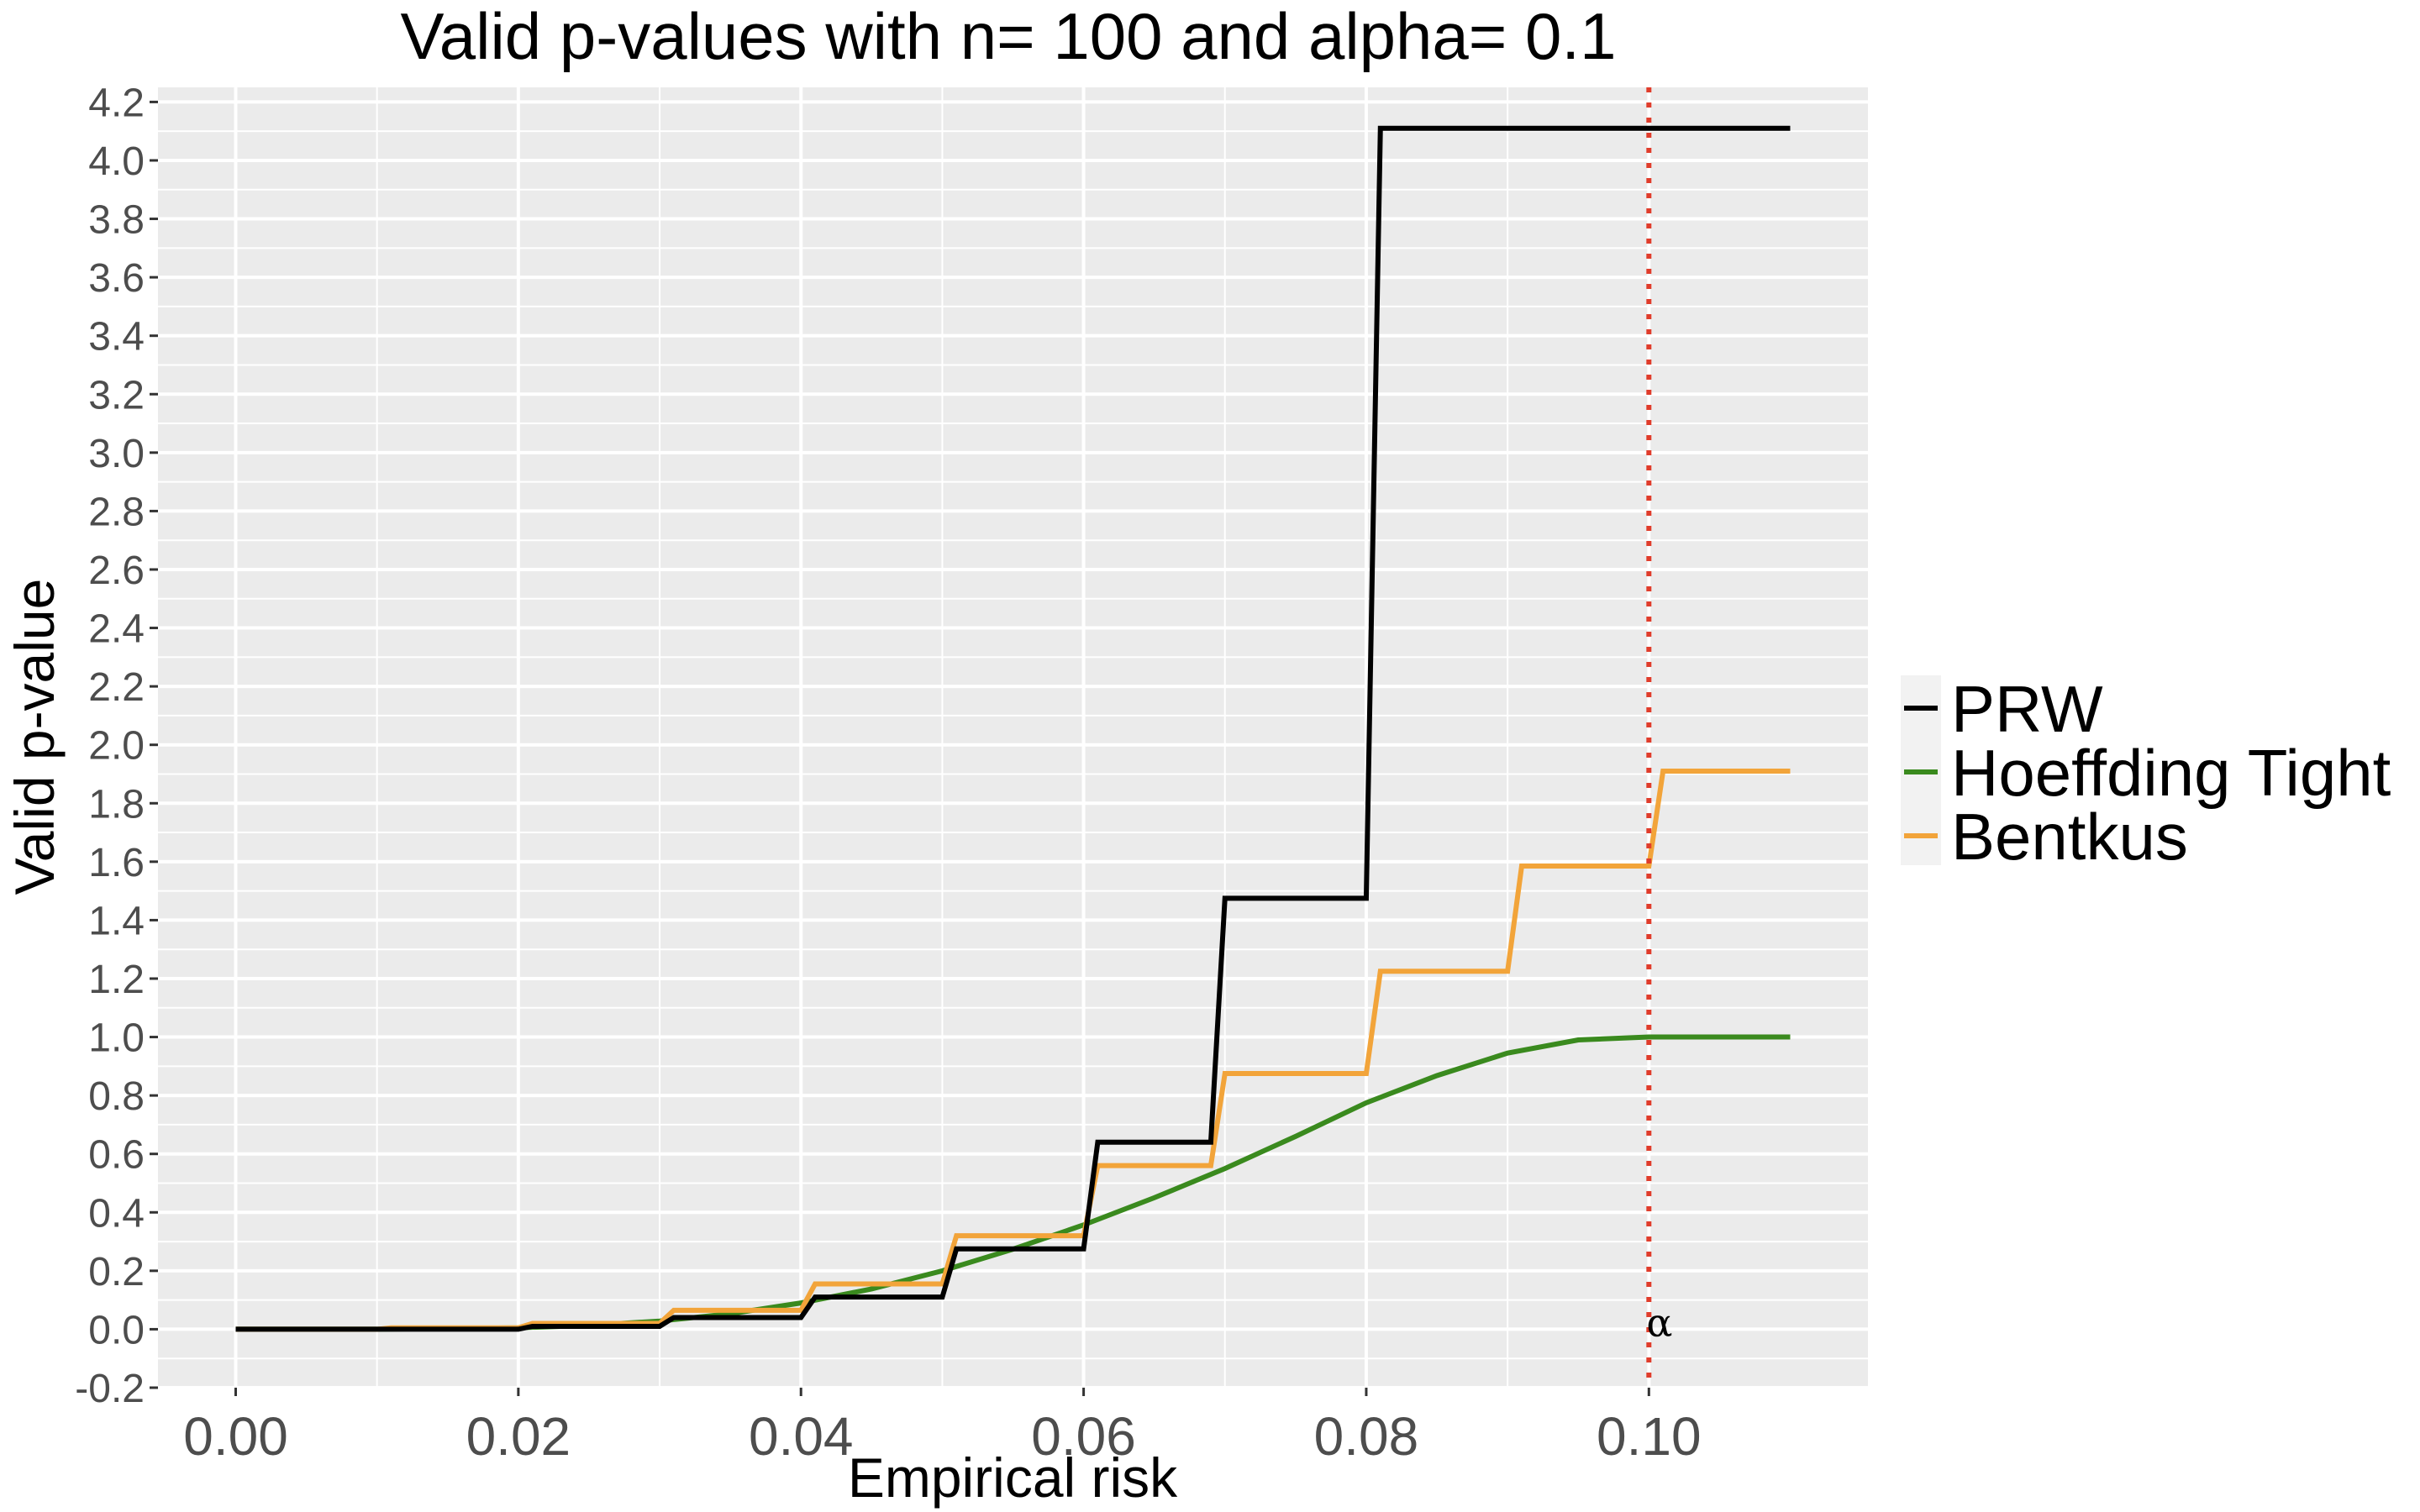 This screenshot has width=2420, height=1512. What do you see at coordinates (1083, 1436) in the screenshot?
I see `x-tick-label: 0.06` at bounding box center [1083, 1436].